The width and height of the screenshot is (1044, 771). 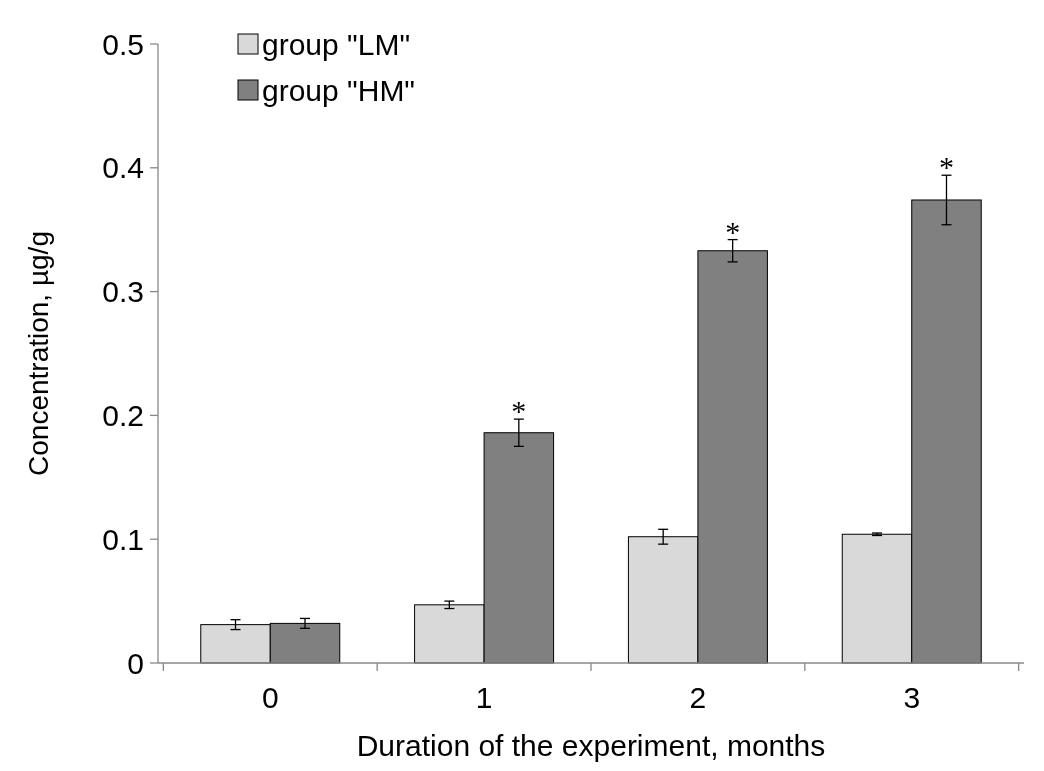 What do you see at coordinates (484, 697) in the screenshot?
I see `x-tick-label: 1` at bounding box center [484, 697].